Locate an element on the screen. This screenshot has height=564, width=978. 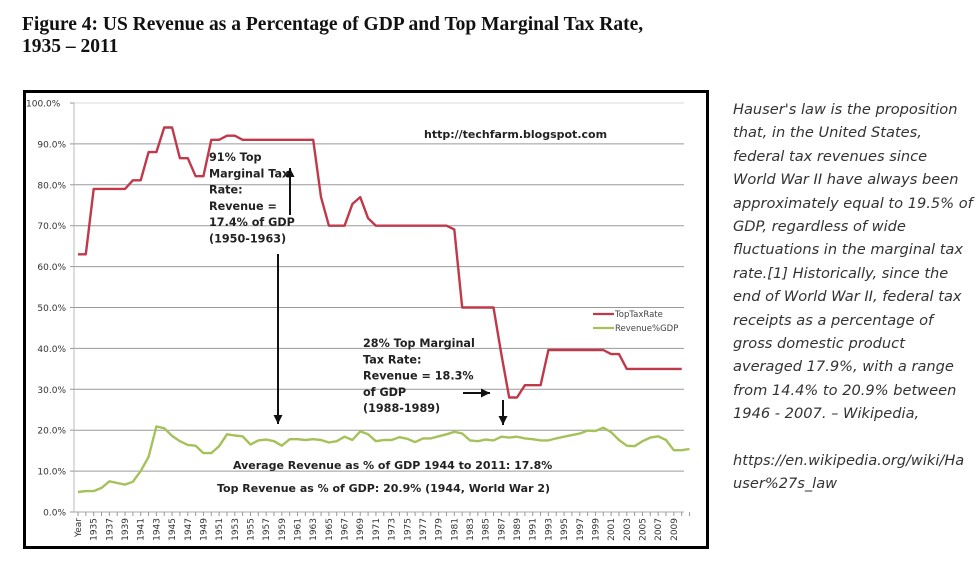
x-tick-label: 1981 is located at coordinates (455, 529).